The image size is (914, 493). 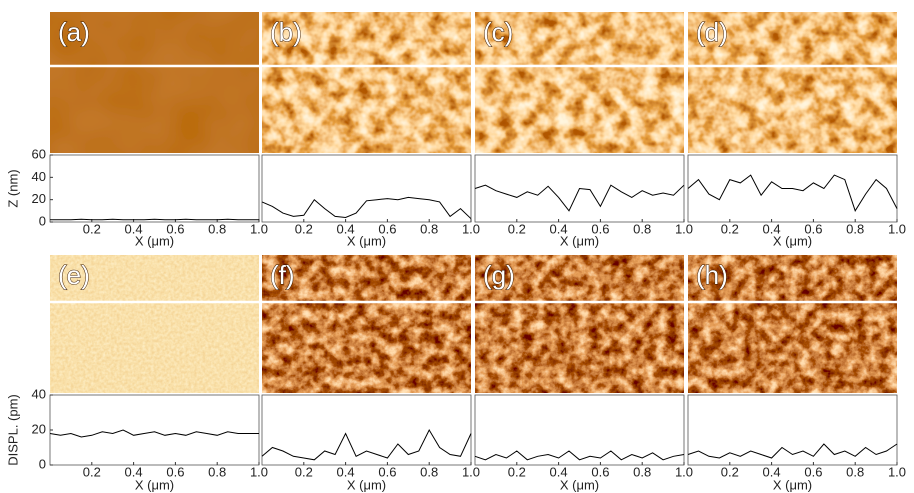 What do you see at coordinates (282, 275) in the screenshot?
I see `panel-label: (f)` at bounding box center [282, 275].